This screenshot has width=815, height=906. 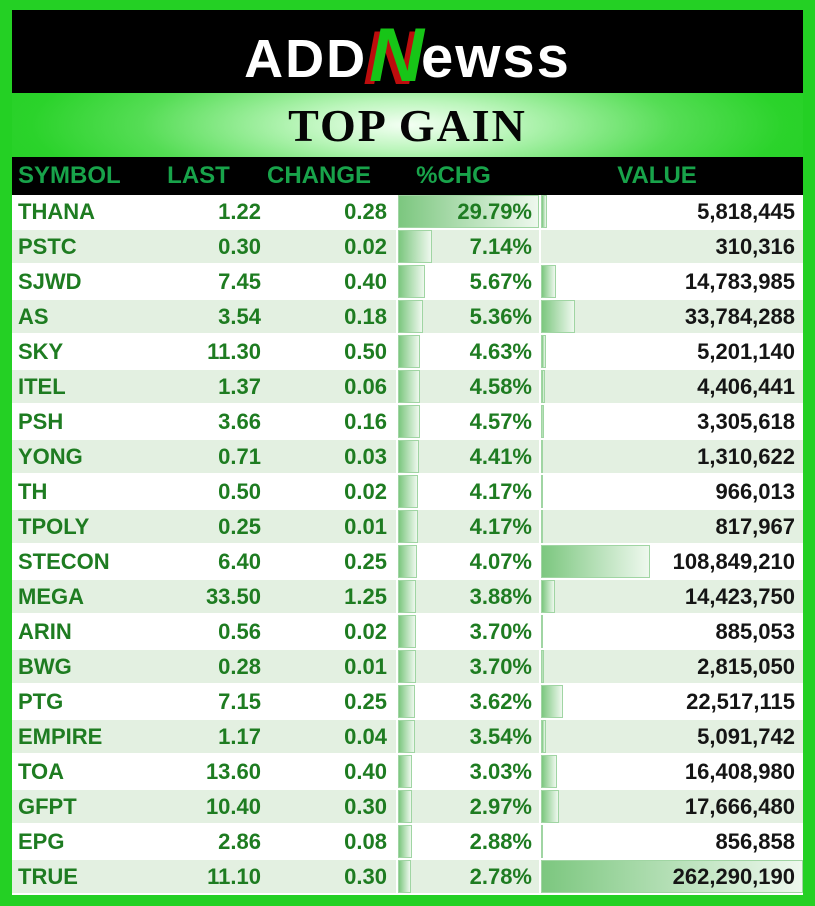 I want to click on table-row: PTG 7.15 0.25 3.62% 22,517,115, so click(x=407, y=702).